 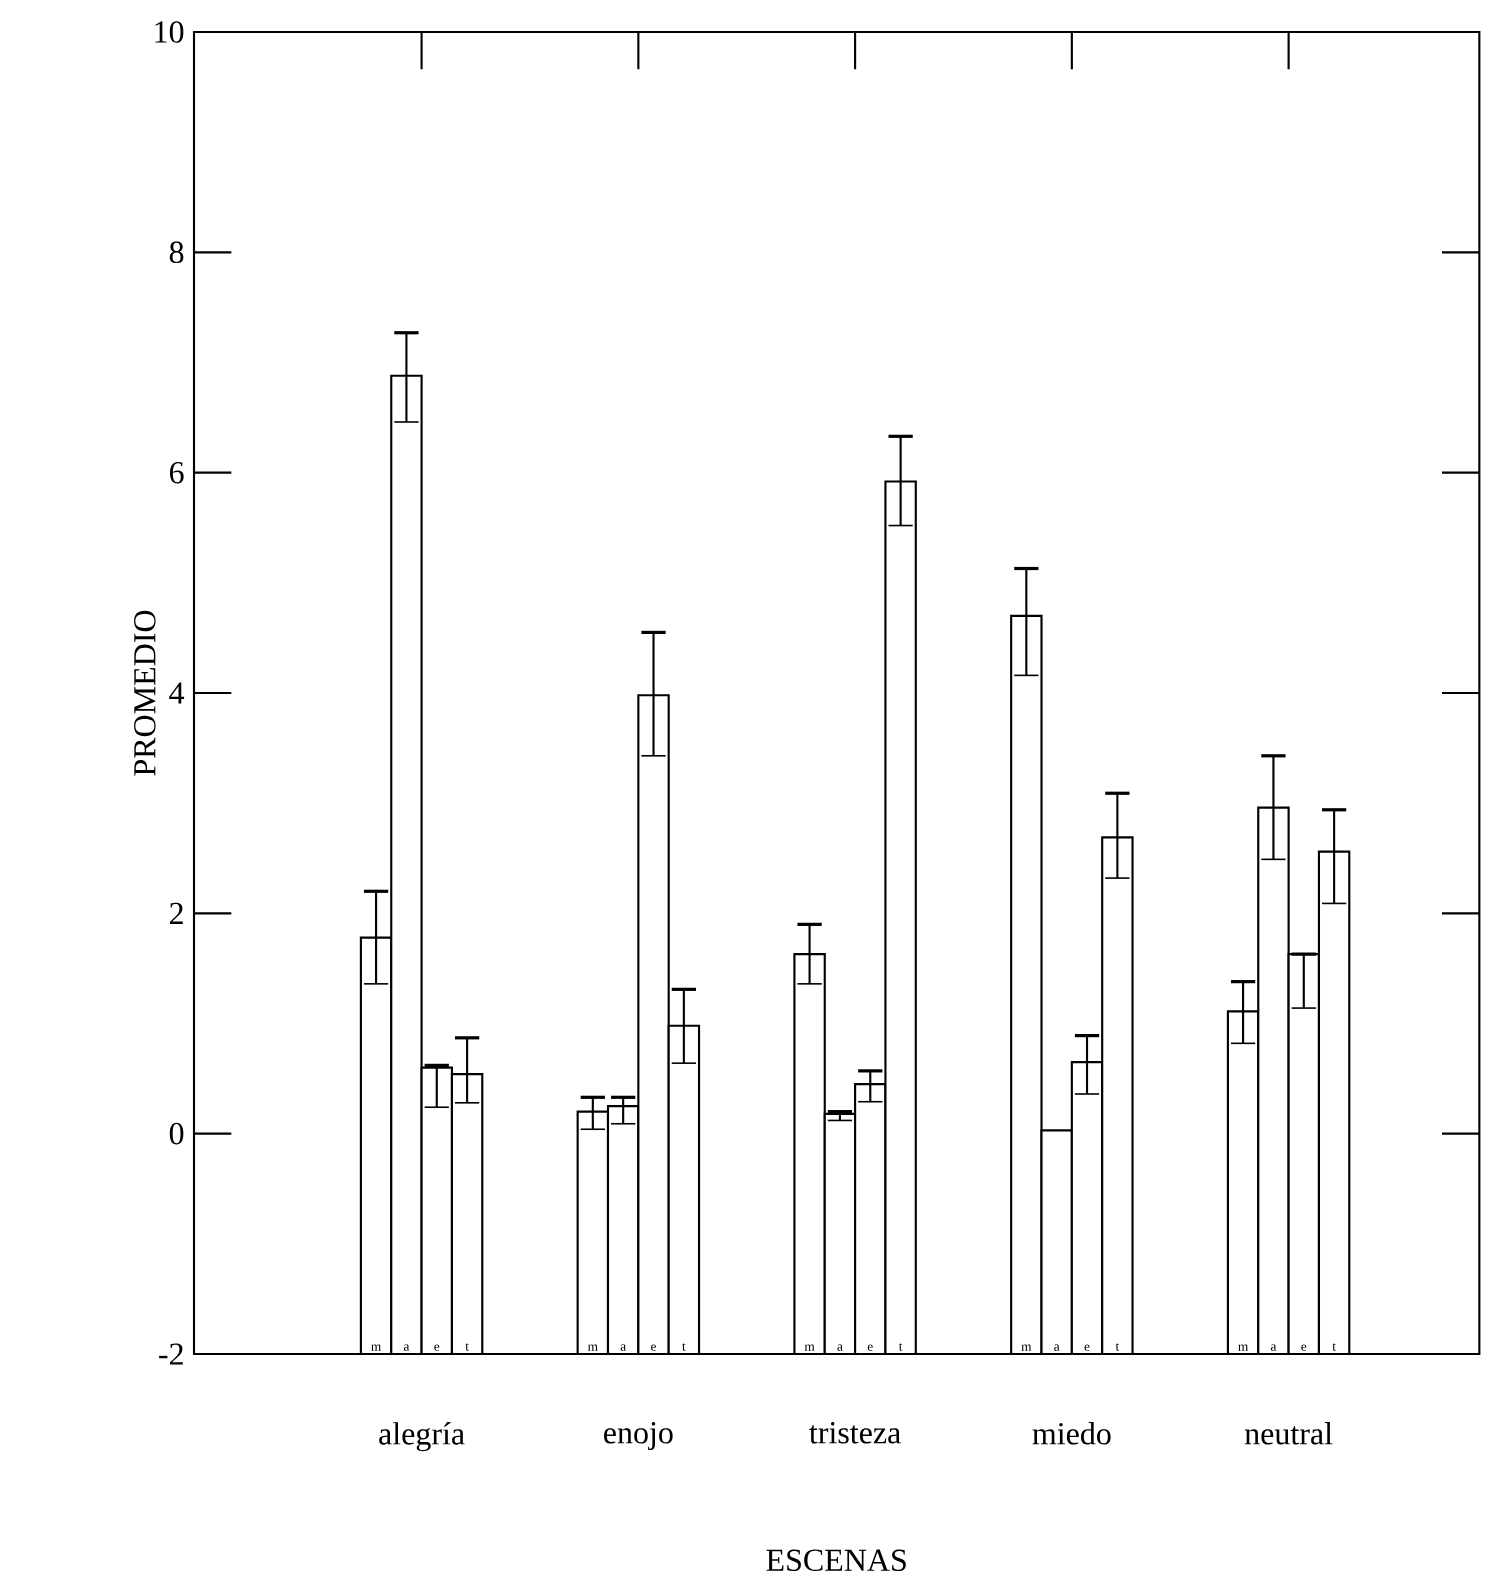 I want to click on x-axis-title: ESCENAS, so click(x=836, y=1560).